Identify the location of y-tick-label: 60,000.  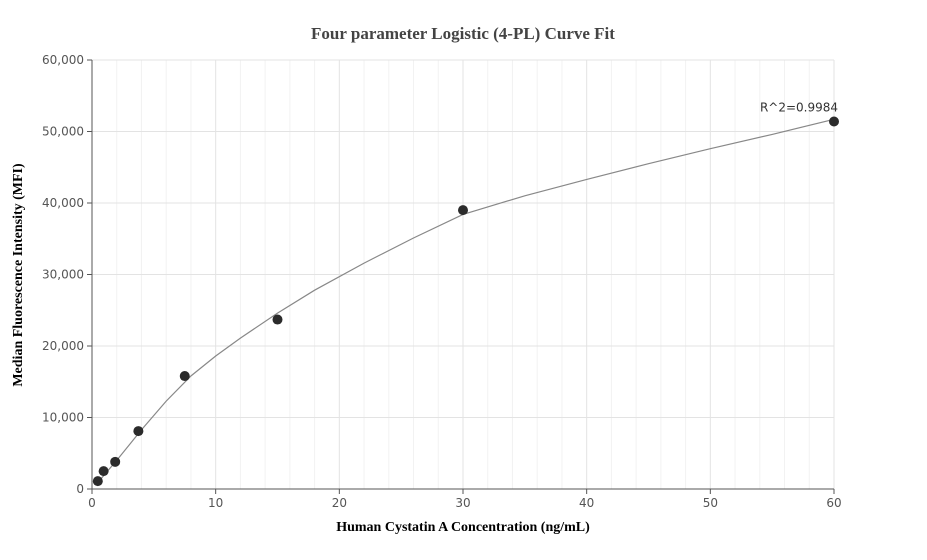
(63, 60).